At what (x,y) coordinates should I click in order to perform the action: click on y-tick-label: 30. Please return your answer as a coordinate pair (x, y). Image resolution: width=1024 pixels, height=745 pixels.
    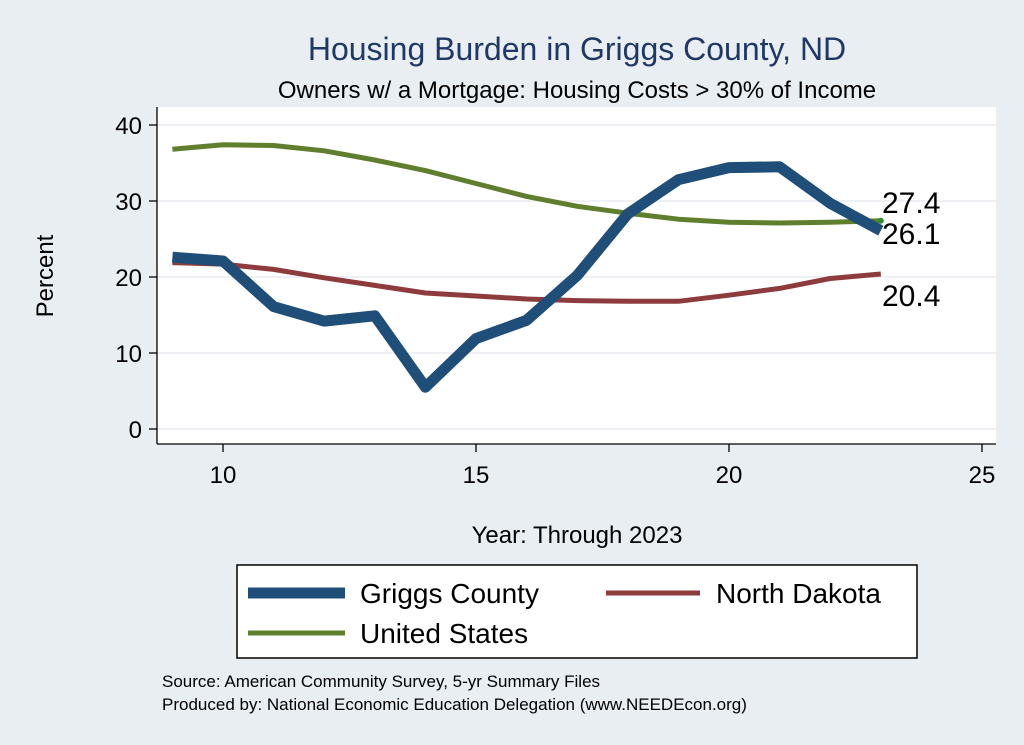
    Looking at the image, I should click on (128, 202).